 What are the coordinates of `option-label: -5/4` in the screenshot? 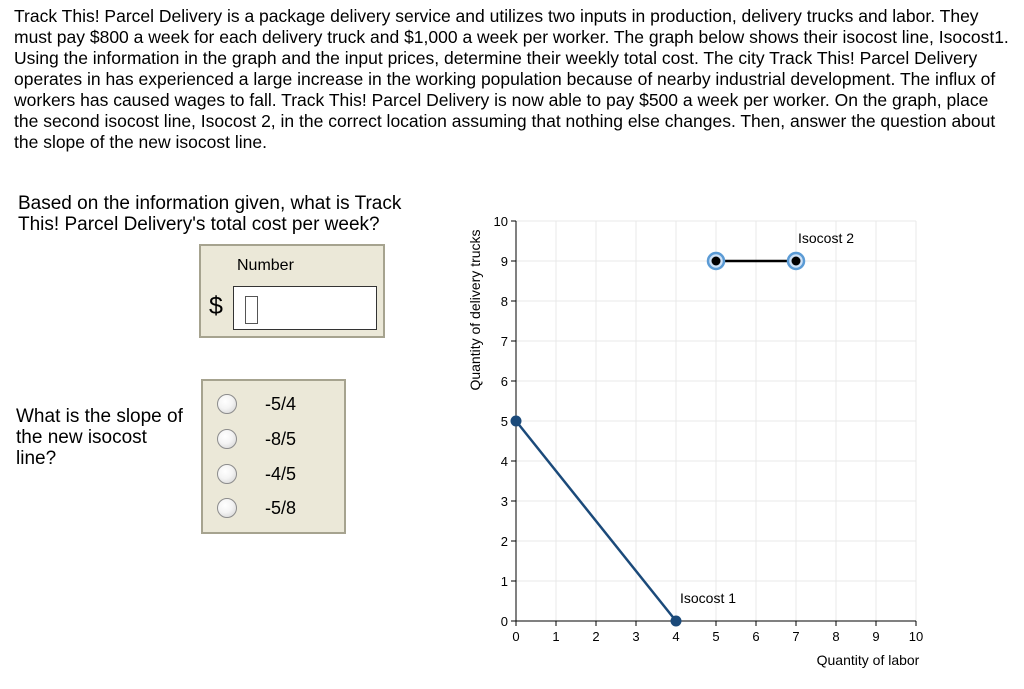 It's located at (281, 404).